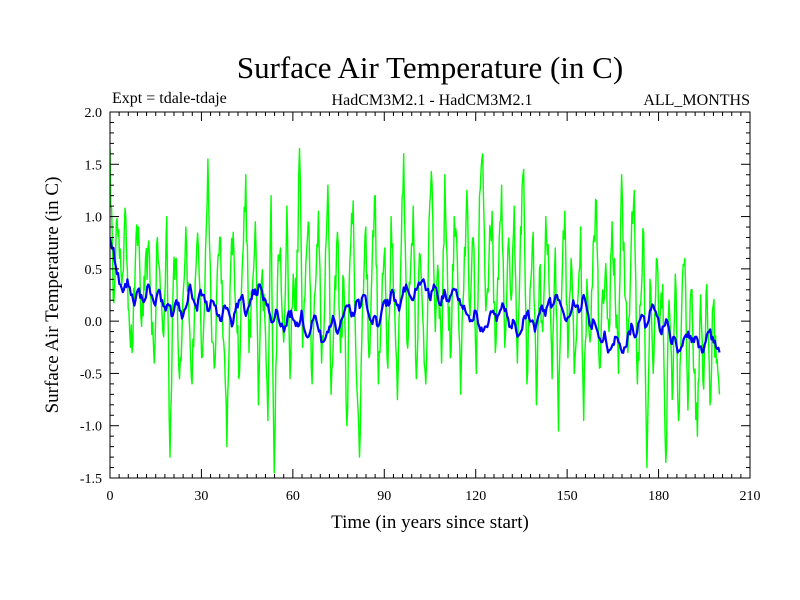 The image size is (800, 600). I want to click on y-tick-label: 1.5, so click(94, 165).